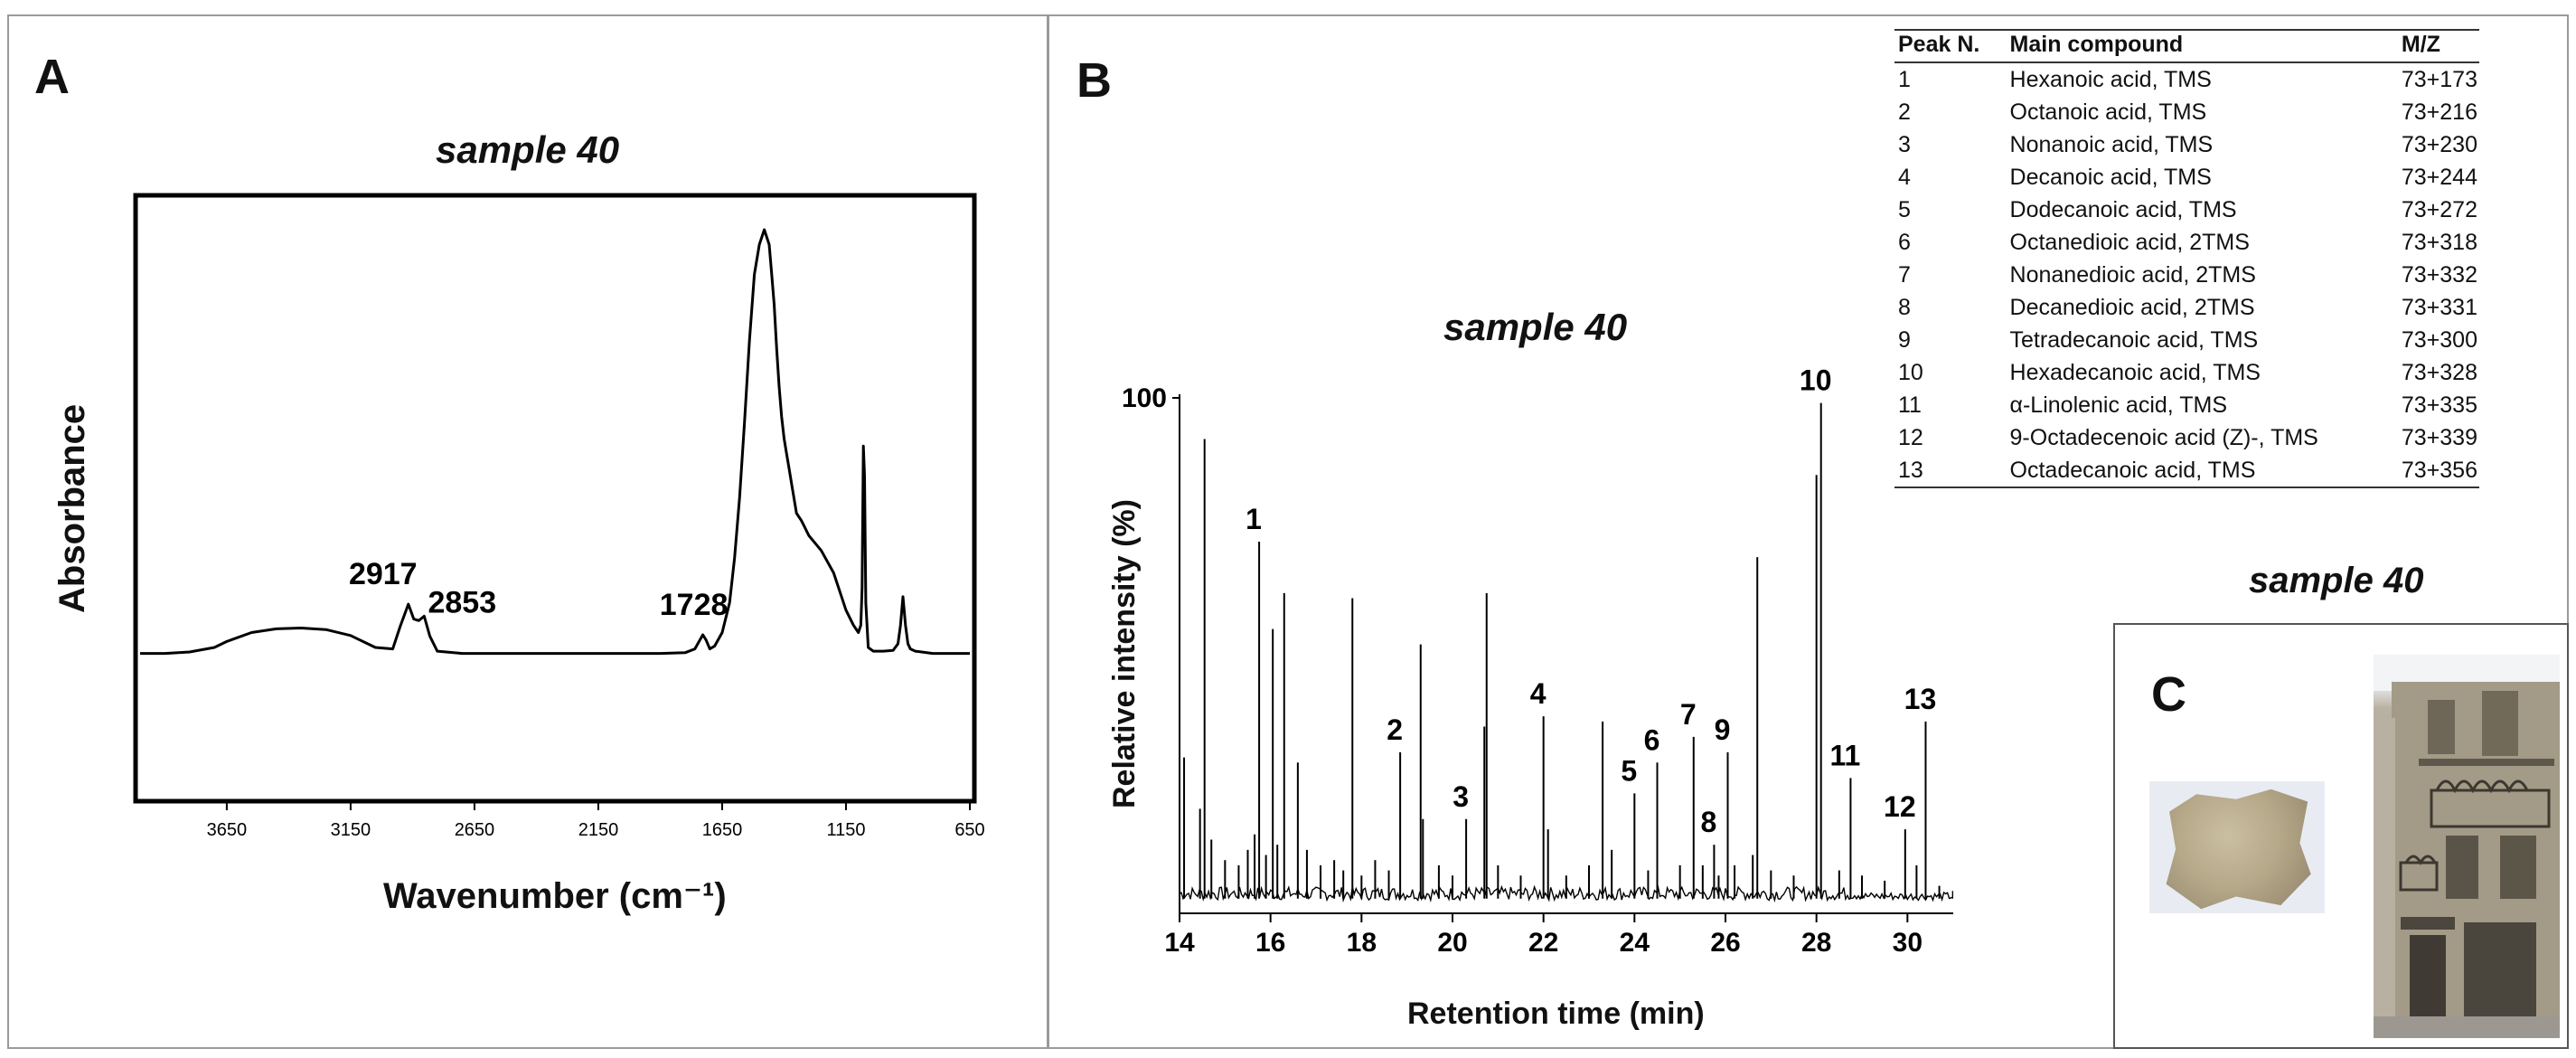 The height and width of the screenshot is (1058, 2576). I want to click on gcms-peak-label: 3, so click(1461, 796).